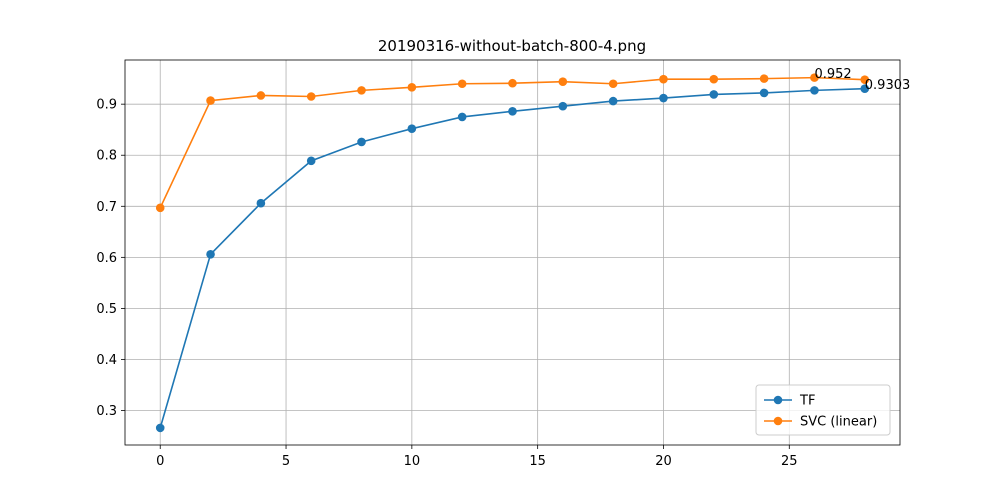  What do you see at coordinates (106, 411) in the screenshot?
I see `y-tick-label: 0.3` at bounding box center [106, 411].